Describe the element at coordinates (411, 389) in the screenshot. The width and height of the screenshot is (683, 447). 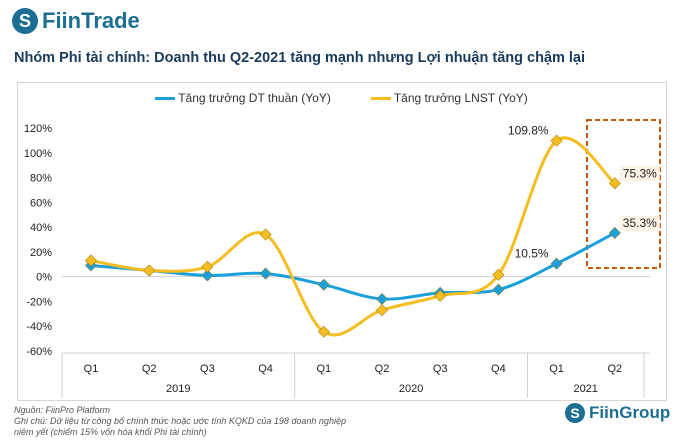
I see `x-group-label: 2020` at that location.